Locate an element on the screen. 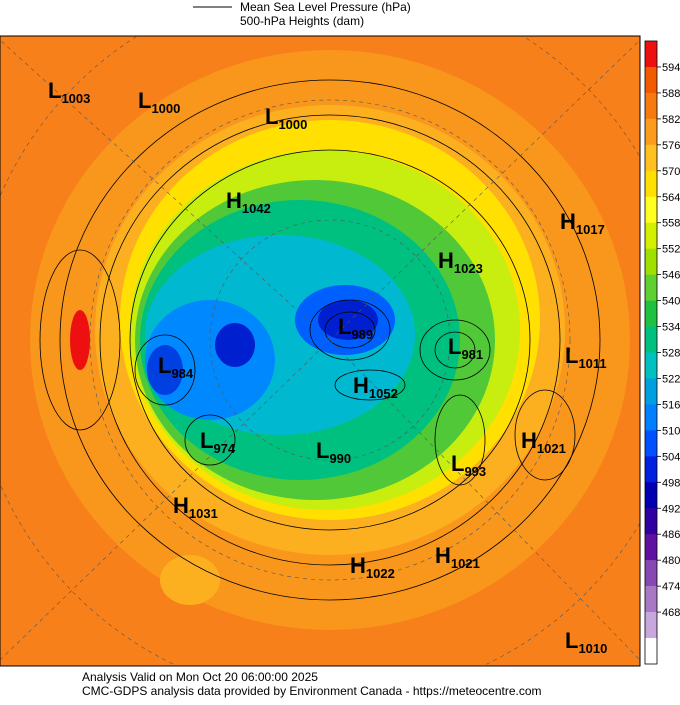 The image size is (680, 705). colorbar-label: 576 is located at coordinates (671, 146).